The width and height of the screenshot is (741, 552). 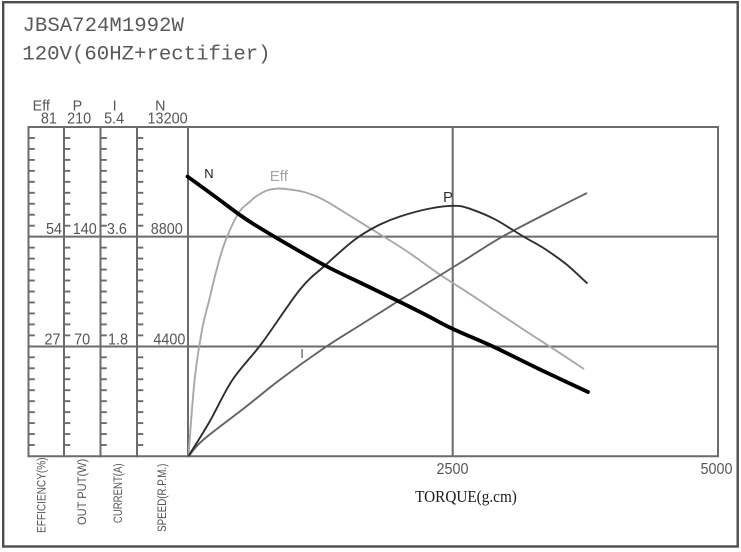 What do you see at coordinates (118, 493) in the screenshot?
I see `svg-text: CURRENT(A)` at bounding box center [118, 493].